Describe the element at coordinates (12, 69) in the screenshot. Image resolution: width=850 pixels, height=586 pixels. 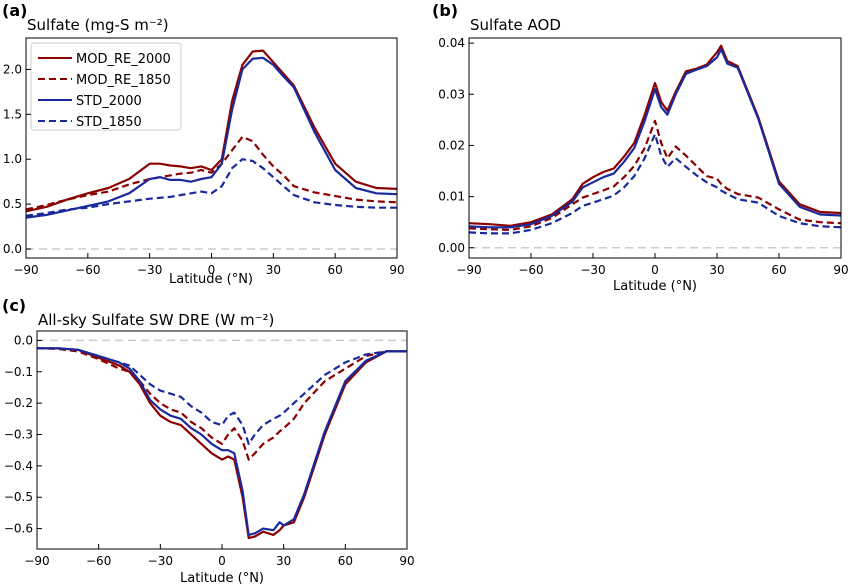
I see `panel-a-ytick-label: 2.0` at that location.